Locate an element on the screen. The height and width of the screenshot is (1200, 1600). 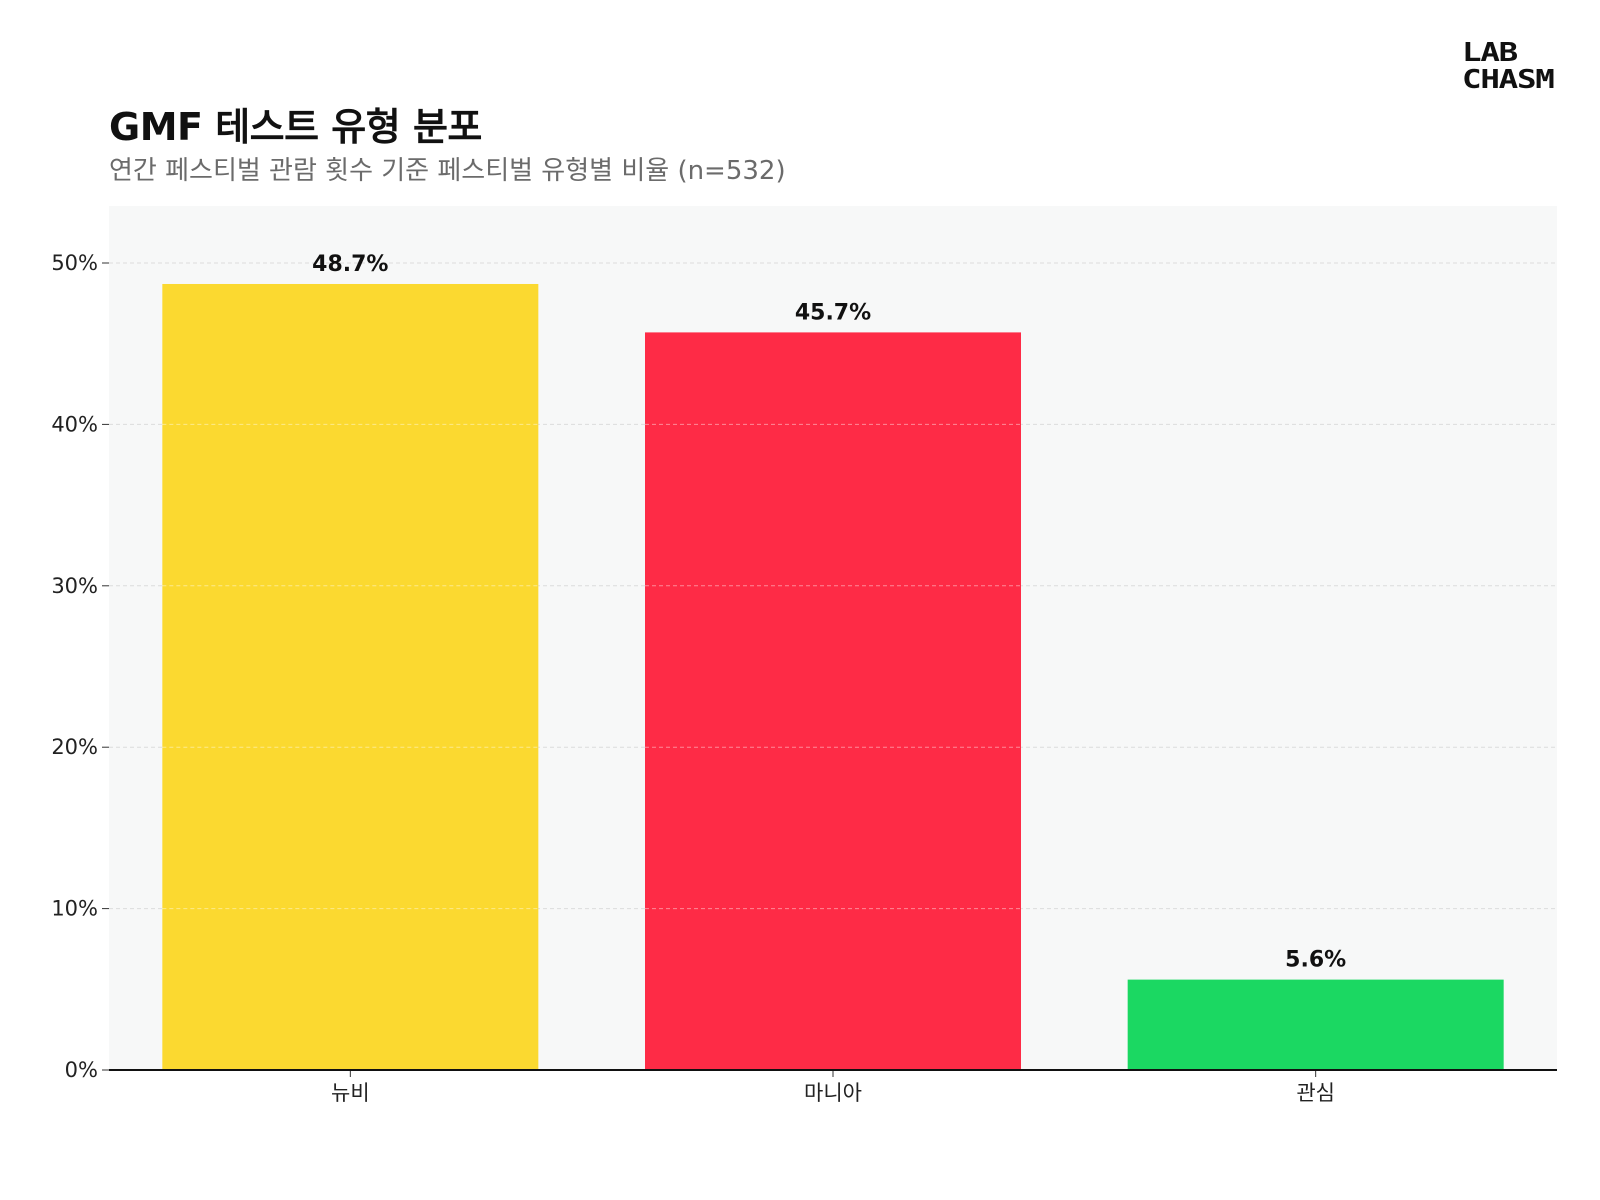
y-tick-label: 0% is located at coordinates (81, 1070).